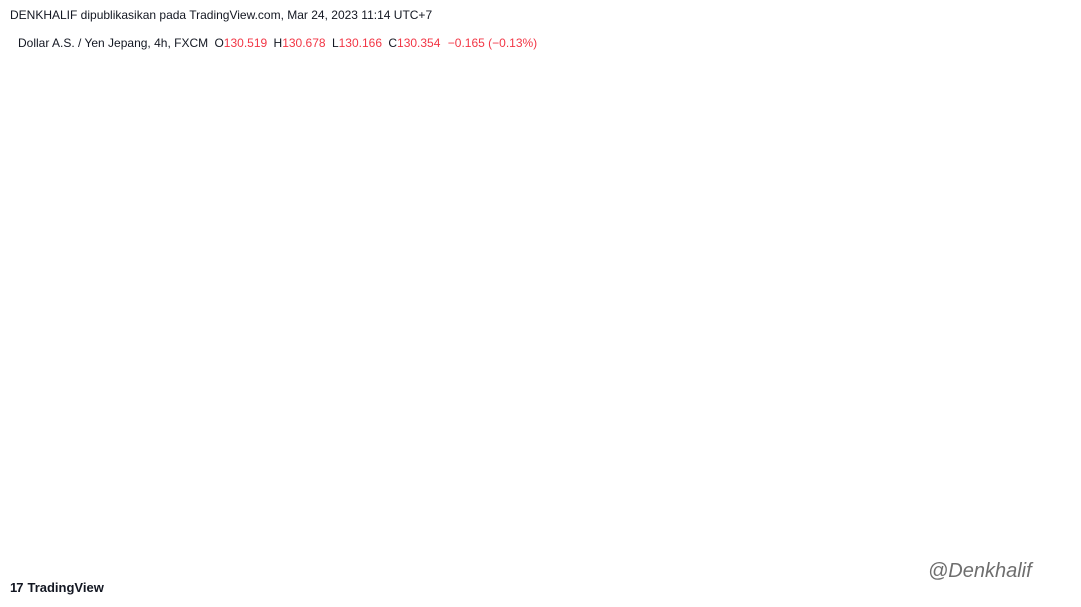 The image size is (1081, 607). What do you see at coordinates (1036, 462) in the screenshot?
I see `price-label-target` at bounding box center [1036, 462].